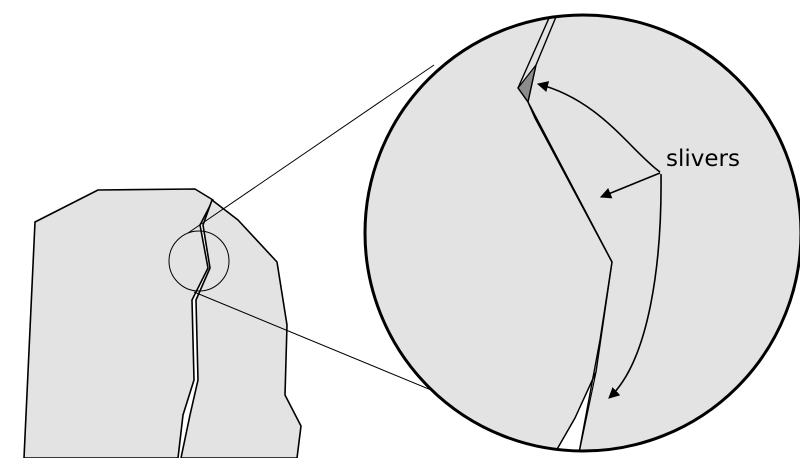 This screenshot has height=458, width=800. I want to click on right-polygon, so click(241, 328).